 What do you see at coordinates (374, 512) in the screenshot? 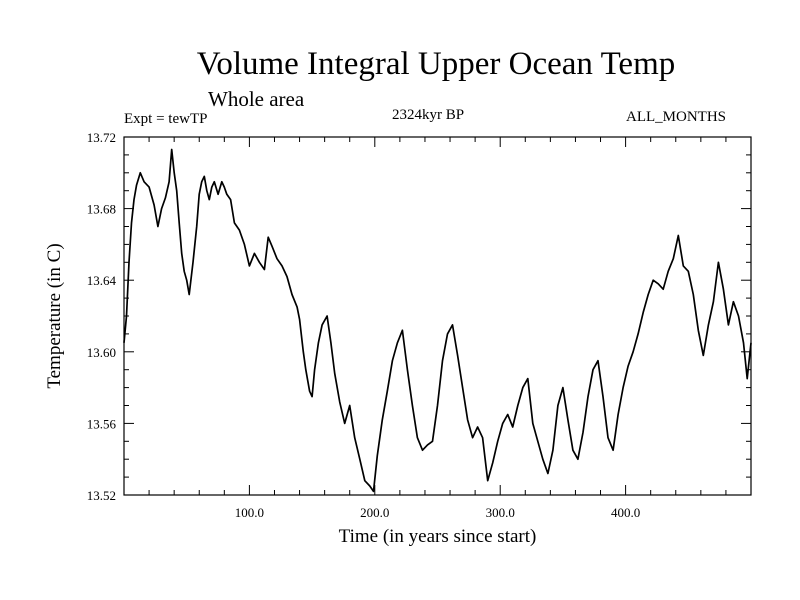
I see `x-tick-label: 200.0` at bounding box center [374, 512].